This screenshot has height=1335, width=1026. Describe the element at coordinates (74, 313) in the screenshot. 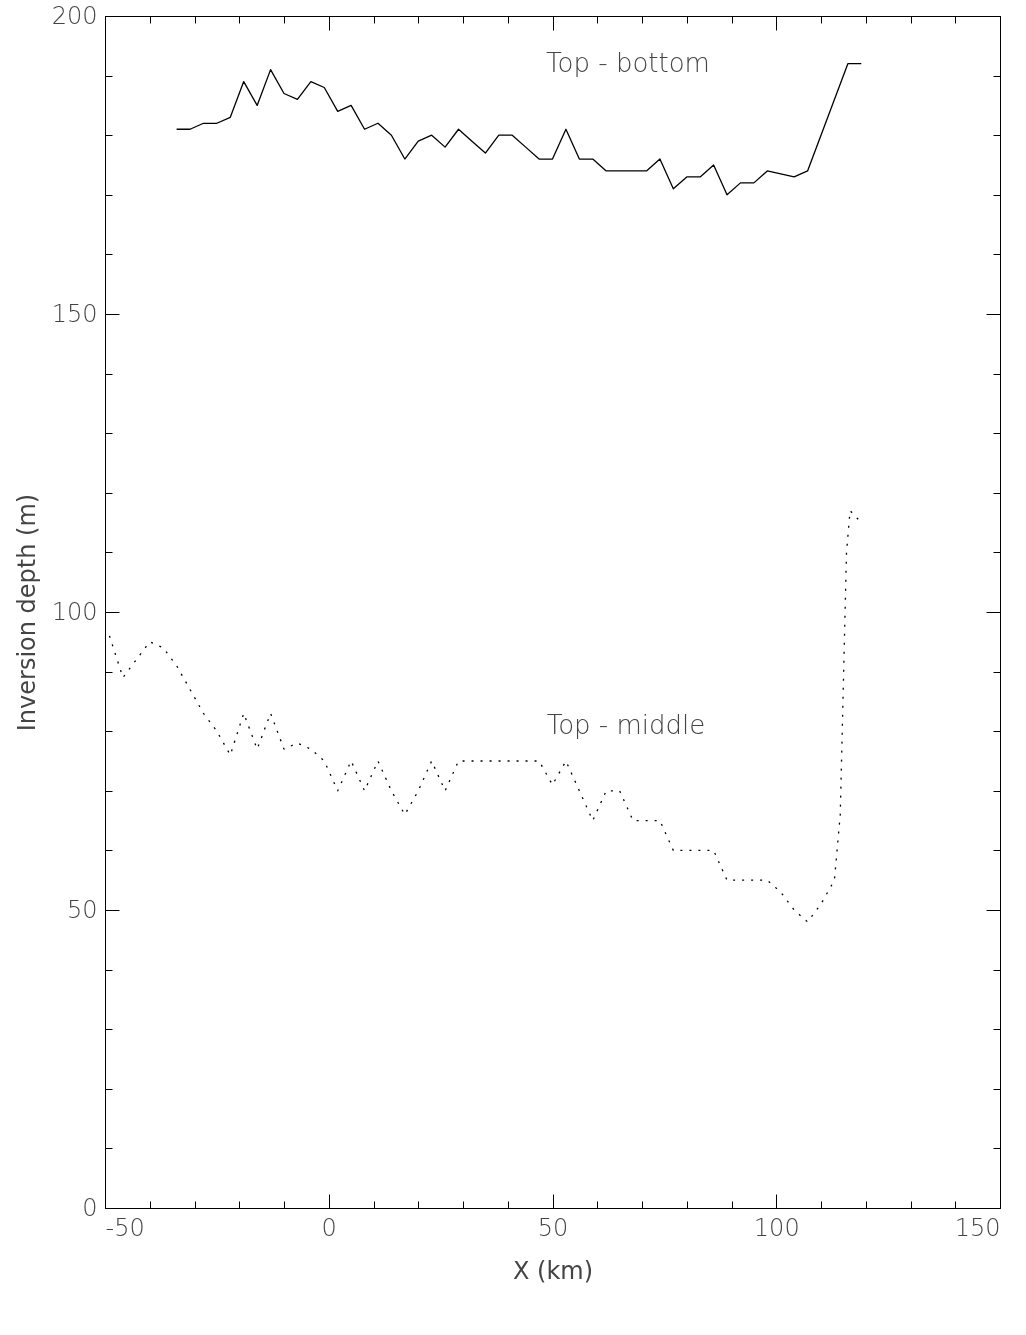

I see `y-tick-label: 150` at that location.